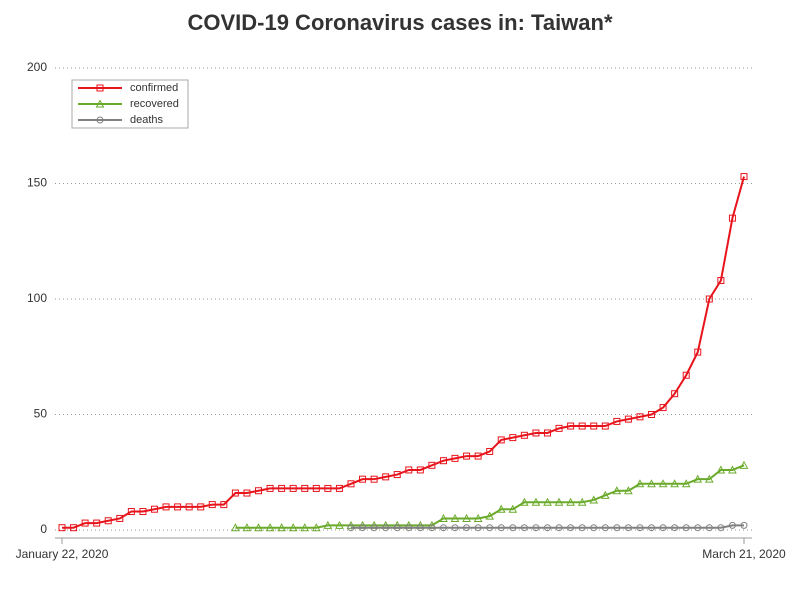  What do you see at coordinates (154, 104) in the screenshot?
I see `legend-label: recovered` at bounding box center [154, 104].